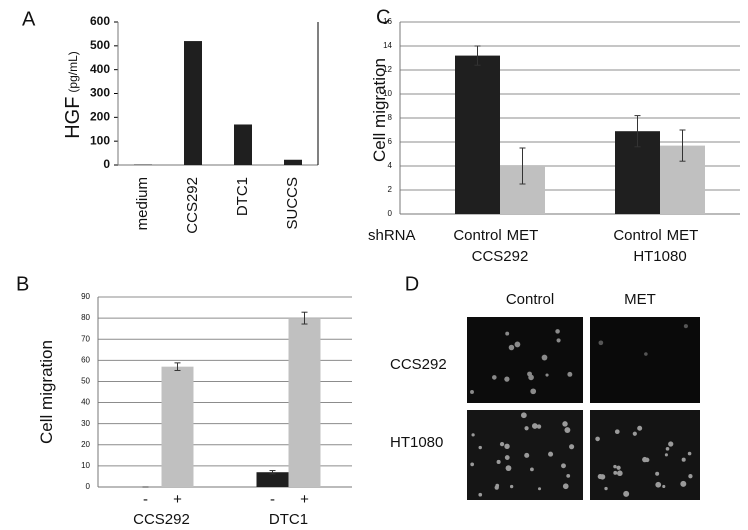 This screenshot has height=530, width=748. I want to click on y-tick-label: 16, so click(387, 21).